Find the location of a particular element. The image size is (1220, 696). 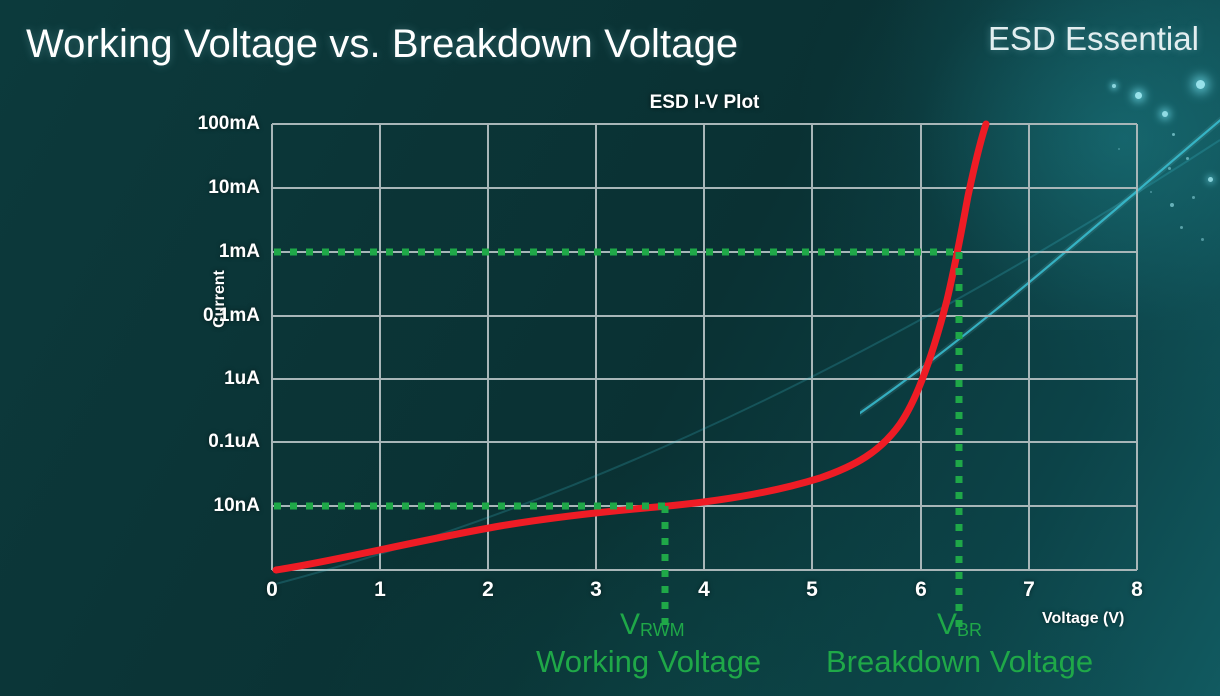

y-tick-label-0.1uA: 0.1uA is located at coordinates (234, 441).